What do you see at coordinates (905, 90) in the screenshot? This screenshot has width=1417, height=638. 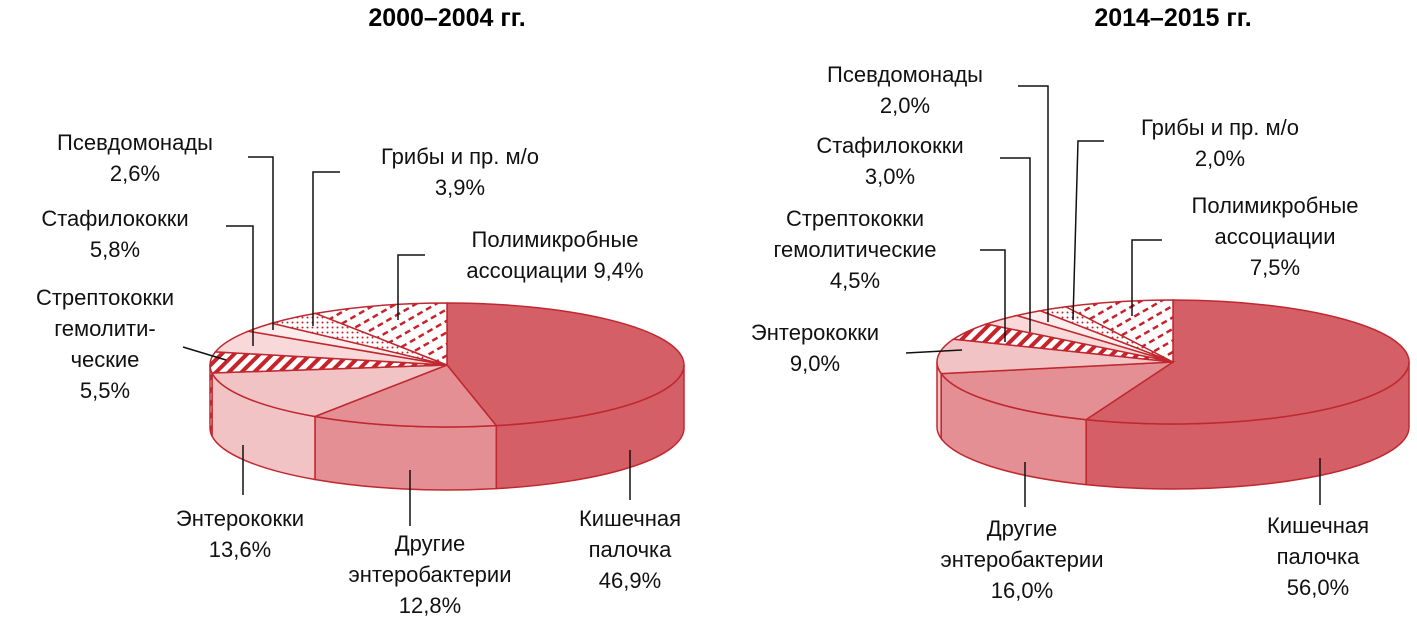 I see `slice-label: Псевдомонады 2,0%` at bounding box center [905, 90].